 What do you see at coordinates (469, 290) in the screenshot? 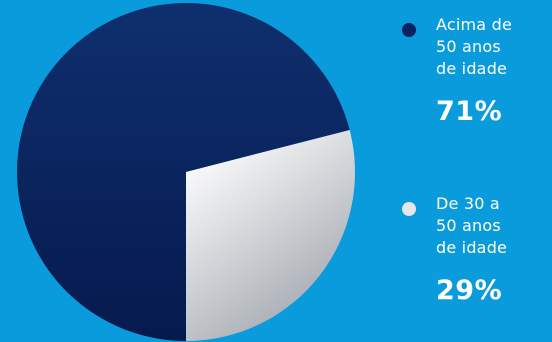
I see `legend-percentage: 29%` at bounding box center [469, 290].